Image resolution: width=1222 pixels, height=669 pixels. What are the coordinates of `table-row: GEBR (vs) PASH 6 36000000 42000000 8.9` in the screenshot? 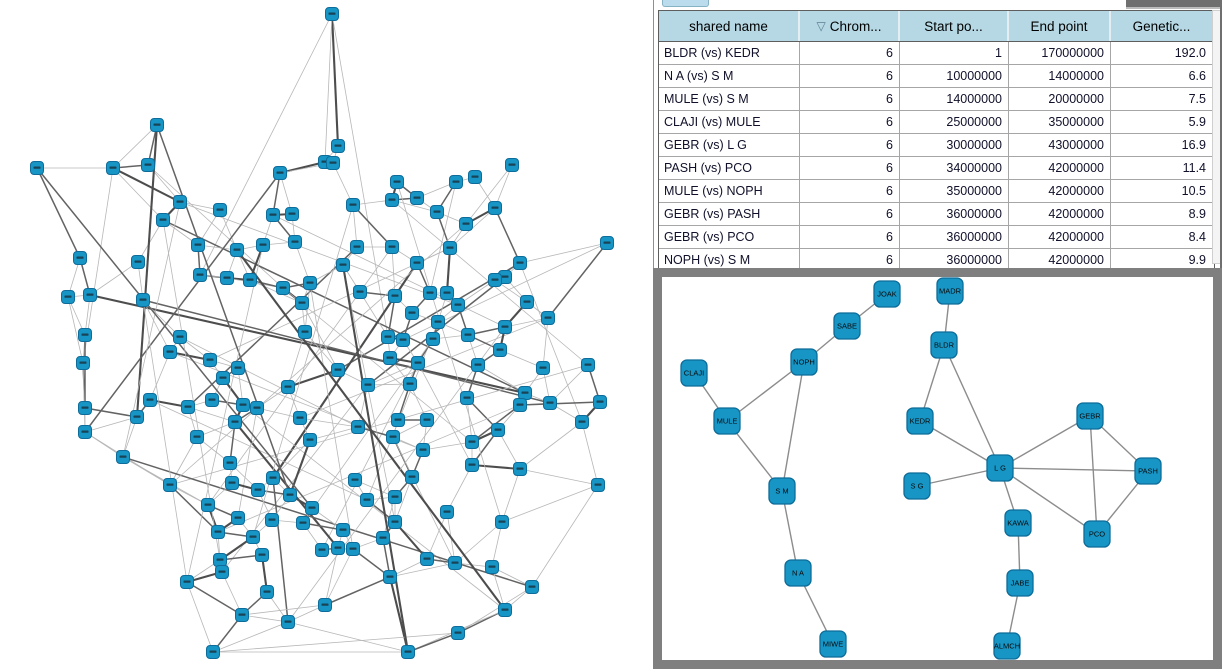 It's located at (936, 214).